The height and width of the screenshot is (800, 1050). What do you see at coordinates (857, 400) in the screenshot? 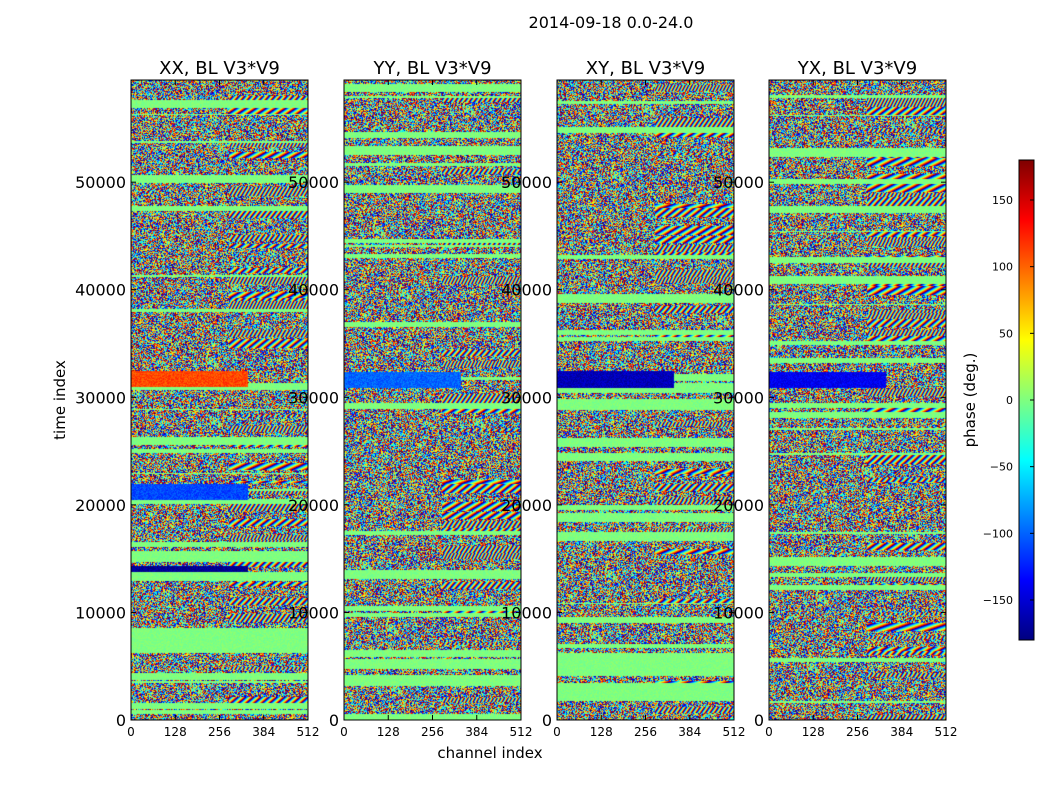
I see `heatmap-yx` at bounding box center [857, 400].